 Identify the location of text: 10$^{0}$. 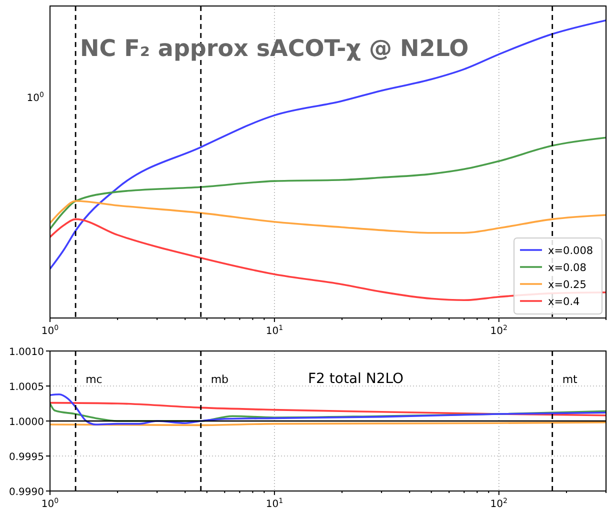
(35, 97).